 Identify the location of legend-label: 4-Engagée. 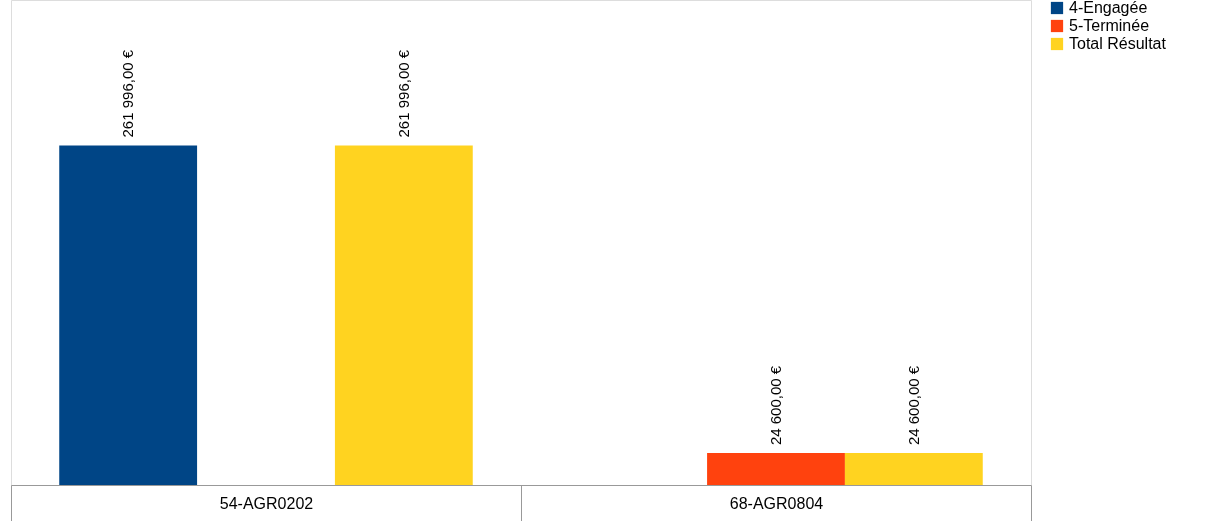
(1108, 8).